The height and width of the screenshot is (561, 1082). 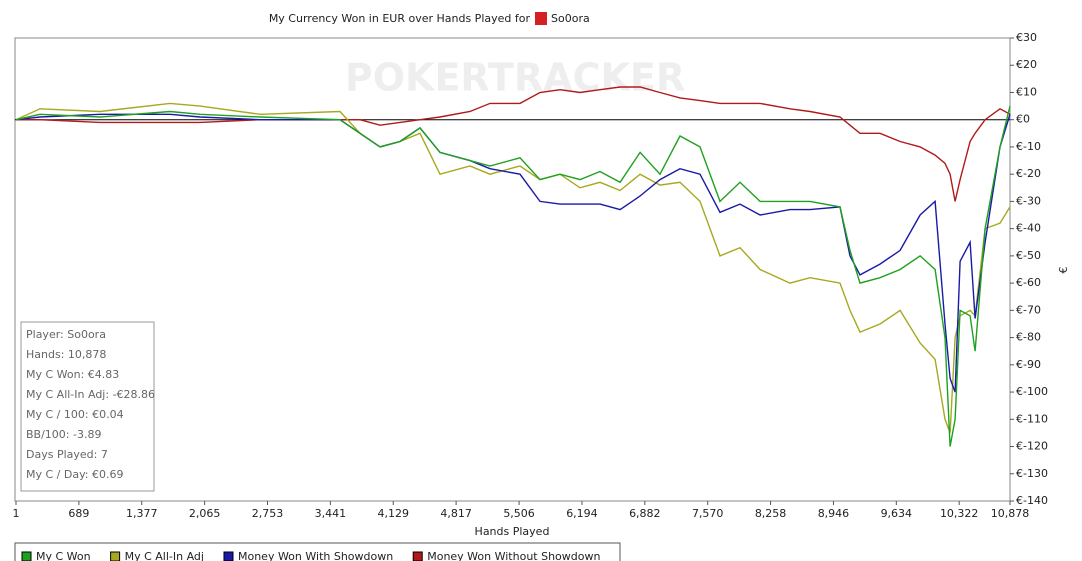 I want to click on x-tick-label: 6,882, so click(x=645, y=513).